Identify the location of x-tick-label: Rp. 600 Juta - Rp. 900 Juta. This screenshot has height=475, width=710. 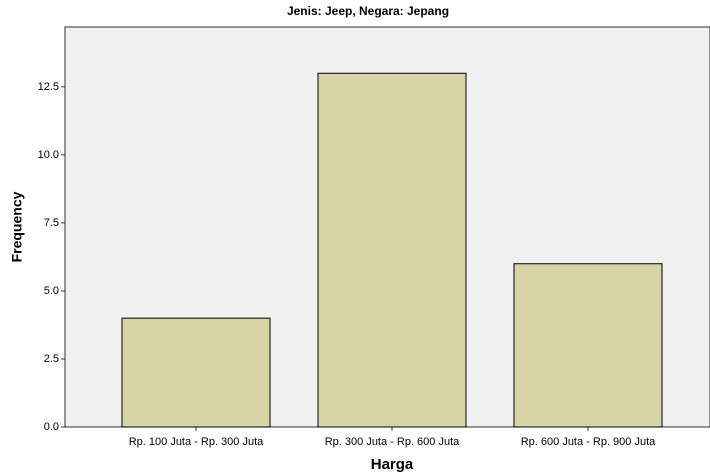
(588, 442).